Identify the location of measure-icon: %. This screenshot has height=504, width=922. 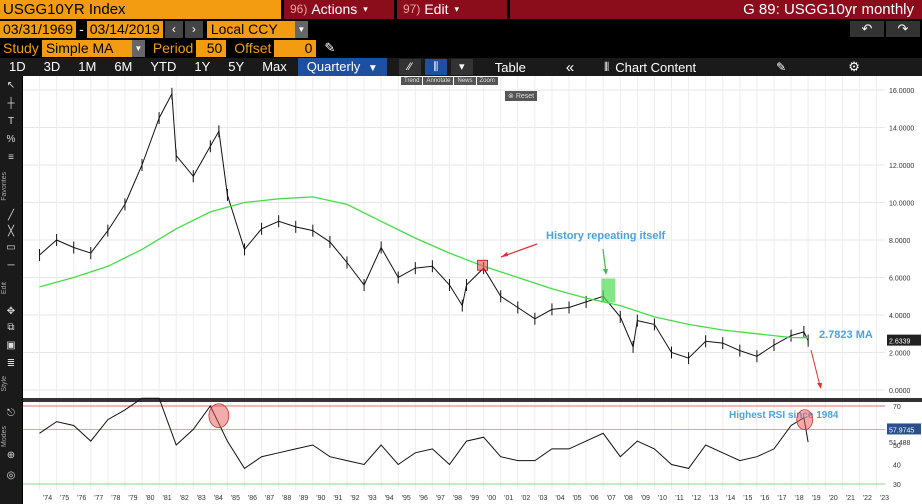
(11, 139).